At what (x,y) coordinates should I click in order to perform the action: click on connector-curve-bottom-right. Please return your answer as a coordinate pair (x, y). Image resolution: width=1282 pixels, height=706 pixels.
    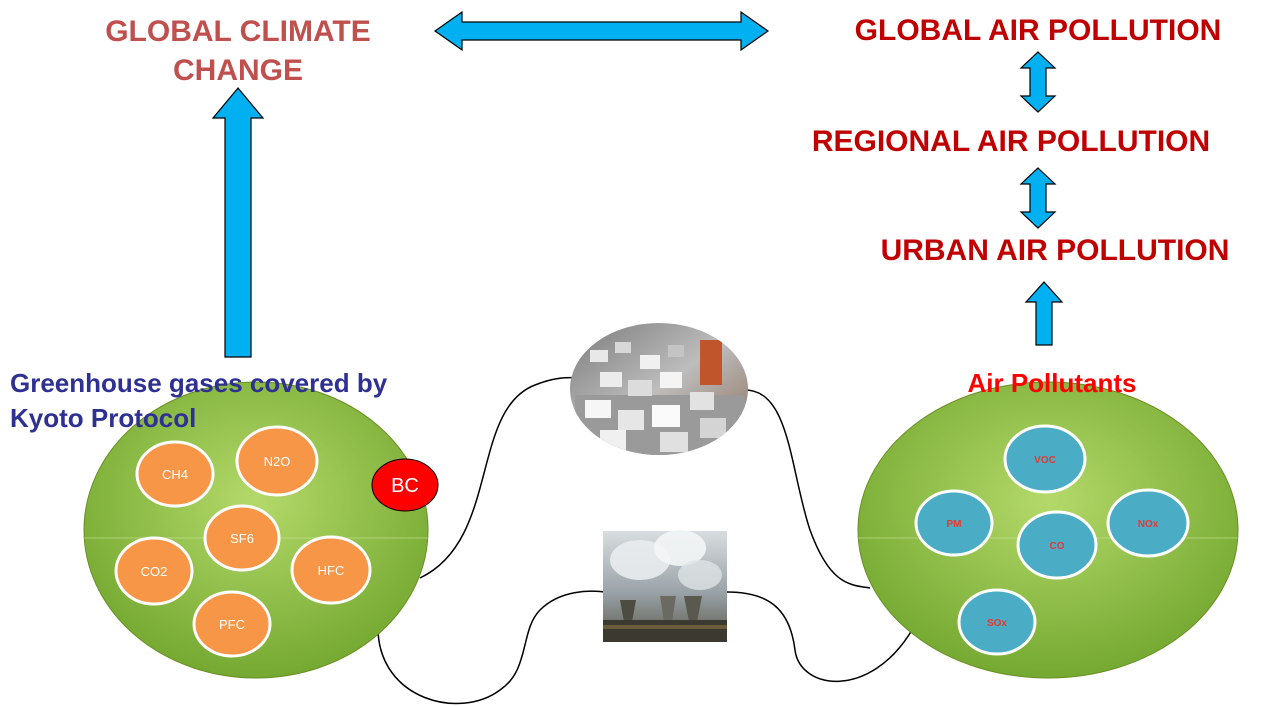
    Looking at the image, I should click on (819, 636).